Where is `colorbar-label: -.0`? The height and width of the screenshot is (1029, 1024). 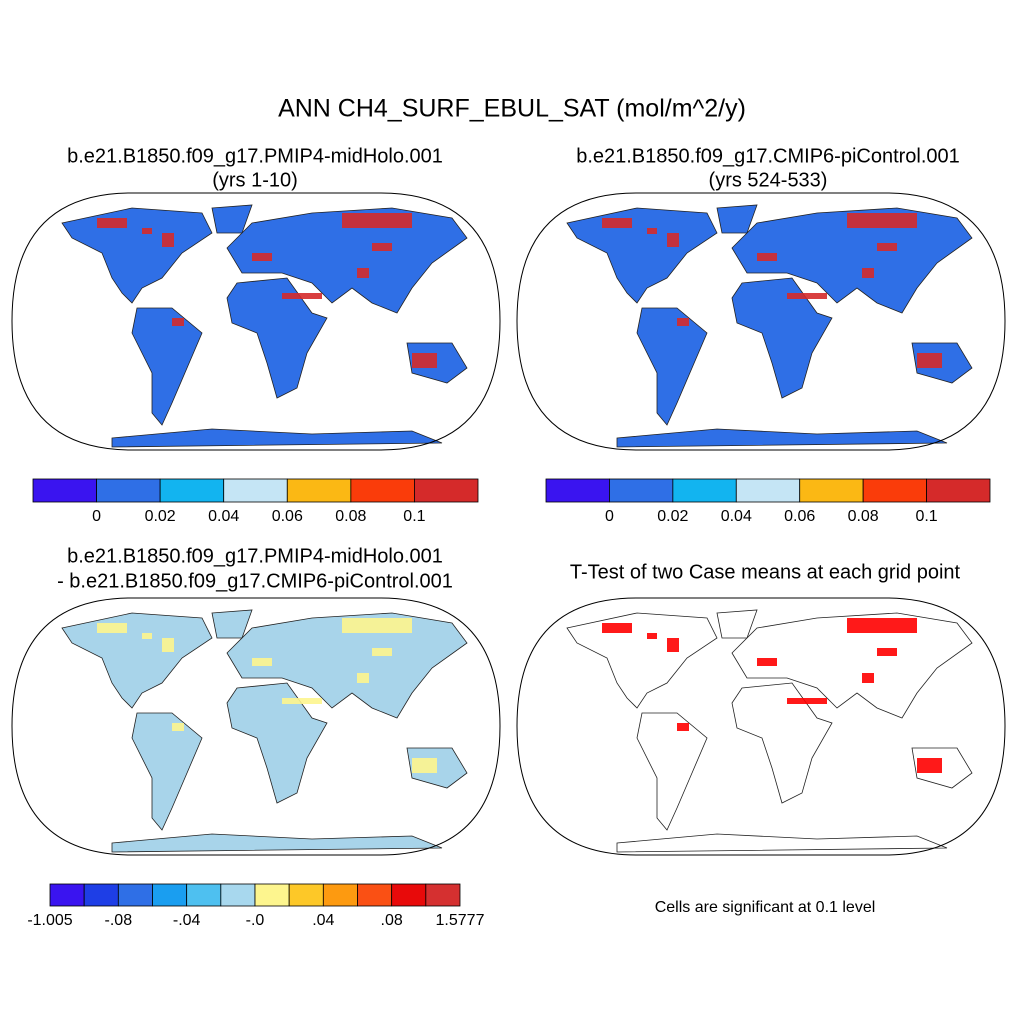
colorbar-label: -.0 is located at coordinates (255, 920).